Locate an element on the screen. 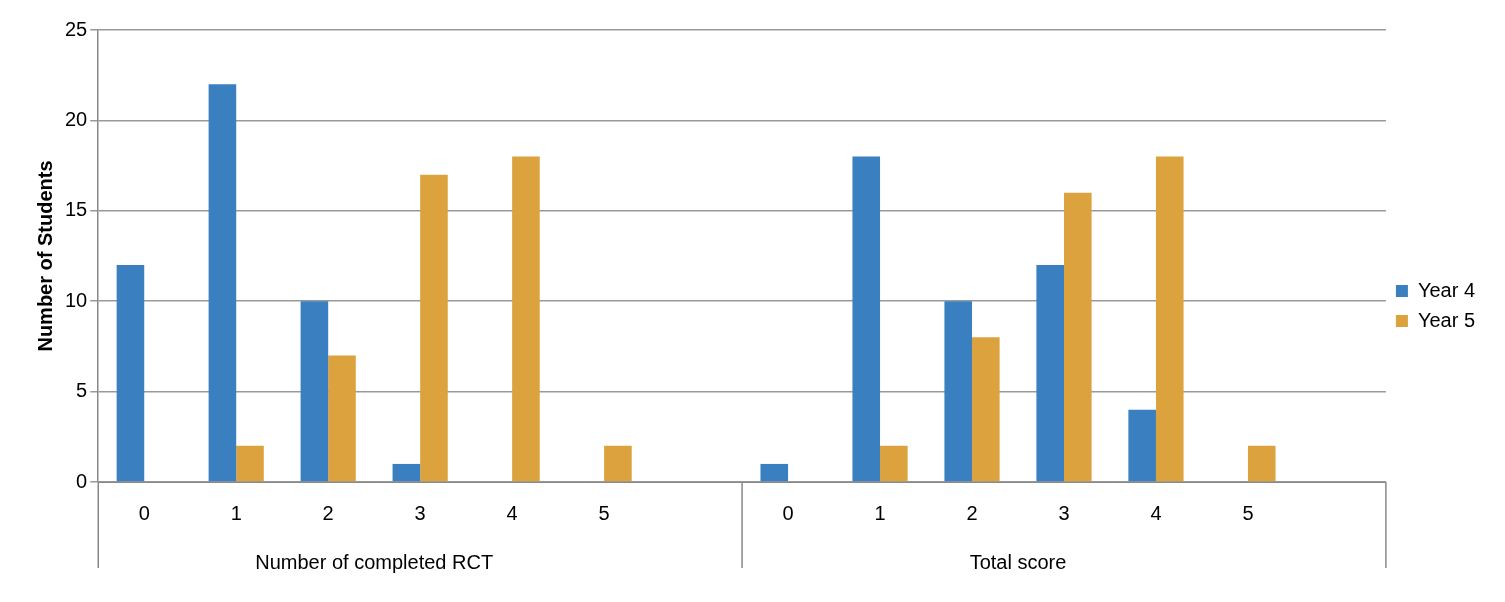 The height and width of the screenshot is (602, 1505). y-tick-label: 20 is located at coordinates (76, 118).